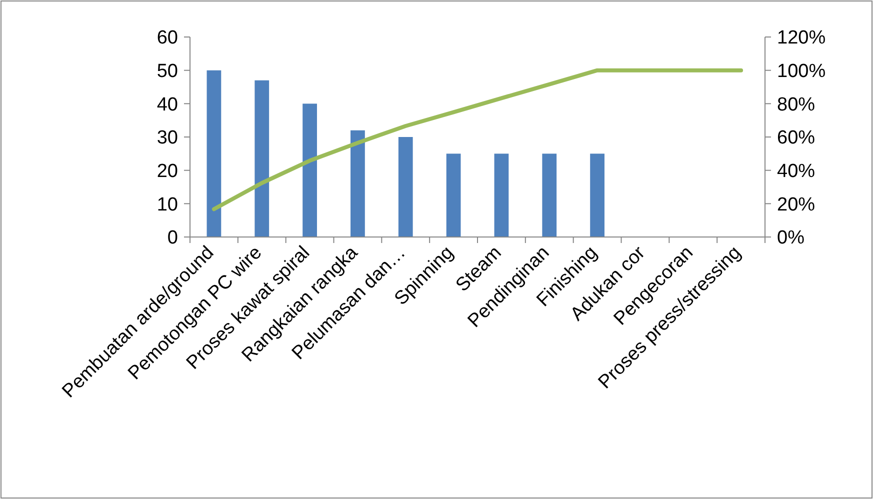 Image resolution: width=873 pixels, height=499 pixels. I want to click on y-tick-label: 60, so click(167, 38).